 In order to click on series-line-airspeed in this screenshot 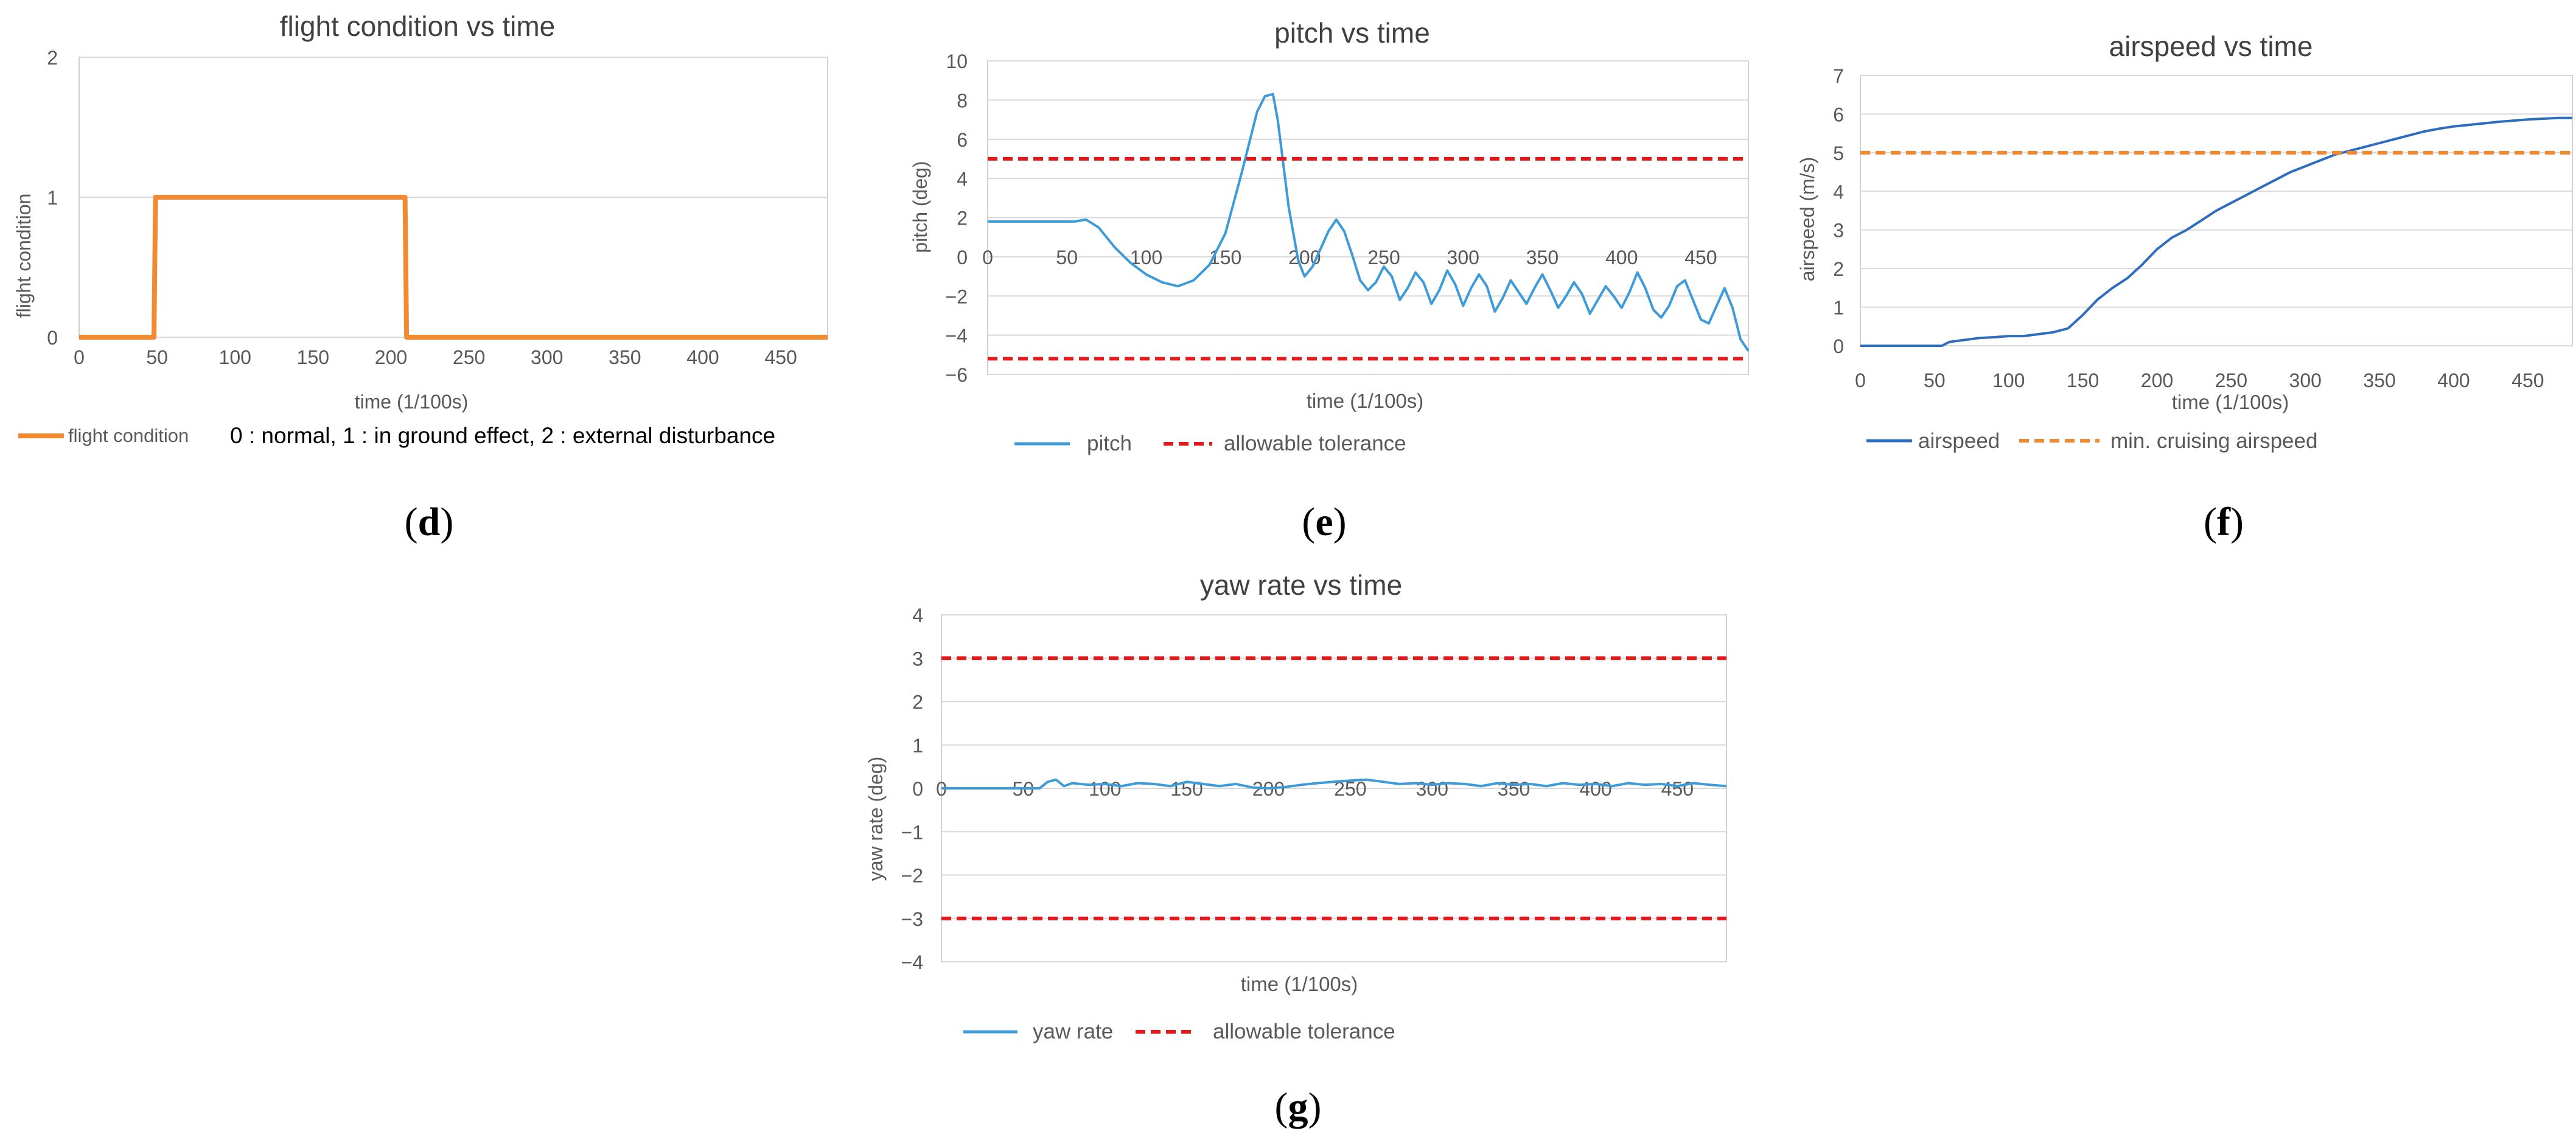, I will do `click(2216, 231)`.